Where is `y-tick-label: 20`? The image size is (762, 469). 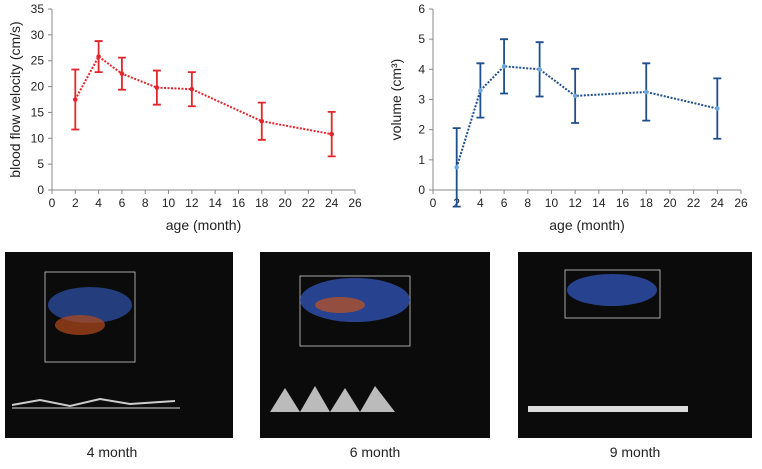
y-tick-label: 20 is located at coordinates (38, 87).